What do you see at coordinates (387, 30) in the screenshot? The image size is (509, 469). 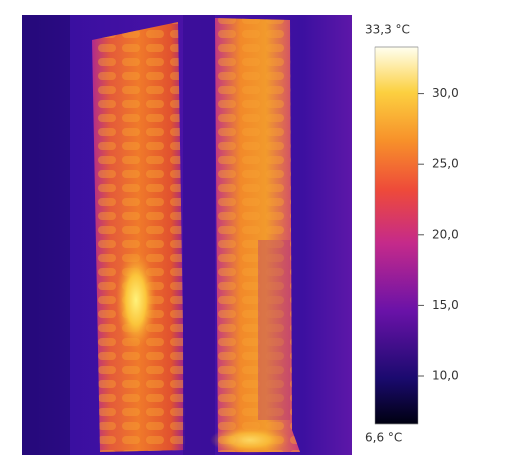 I see `scale-max-label: 33,3 °C` at bounding box center [387, 30].